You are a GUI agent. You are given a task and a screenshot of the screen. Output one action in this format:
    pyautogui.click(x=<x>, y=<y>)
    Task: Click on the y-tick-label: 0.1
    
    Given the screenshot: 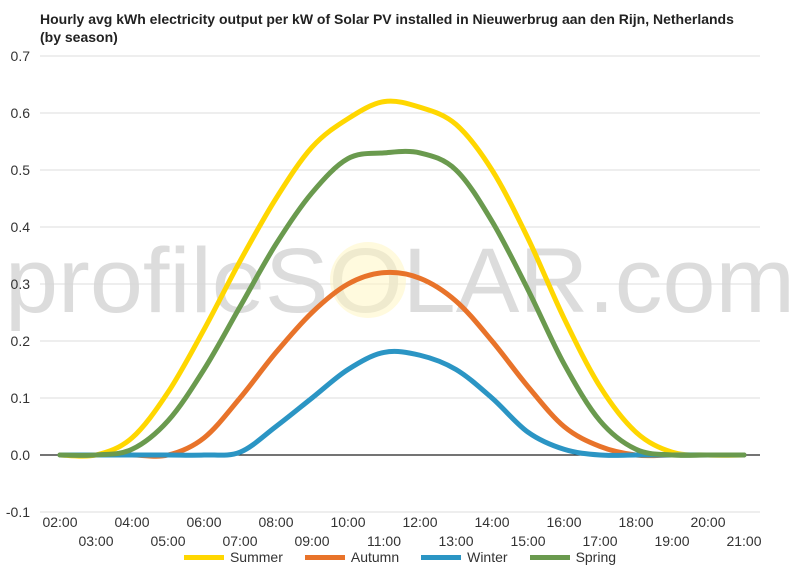 What is the action you would take?
    pyautogui.click(x=21, y=398)
    